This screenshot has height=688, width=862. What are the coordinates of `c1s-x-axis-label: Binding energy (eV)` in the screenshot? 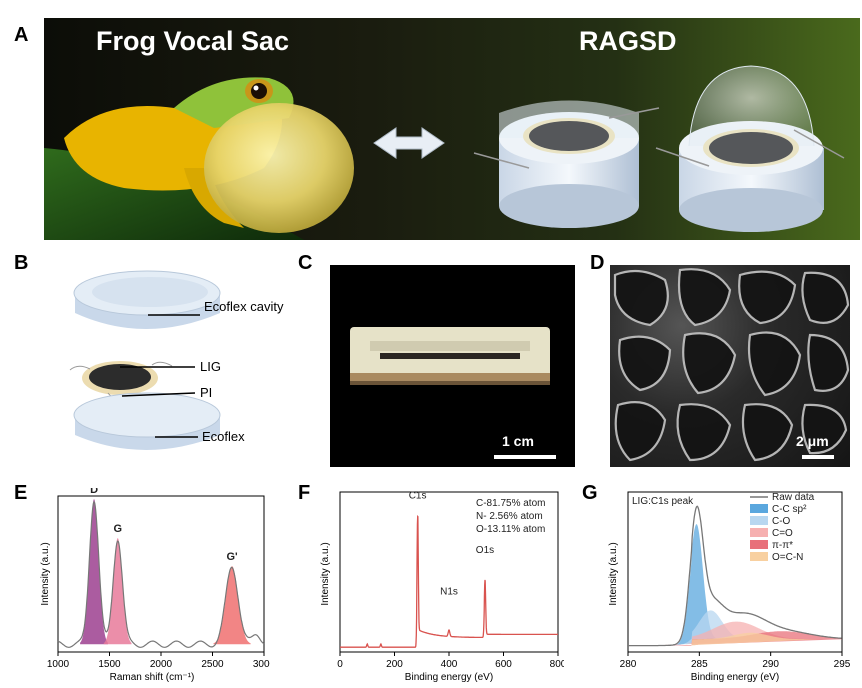 It's located at (735, 677).